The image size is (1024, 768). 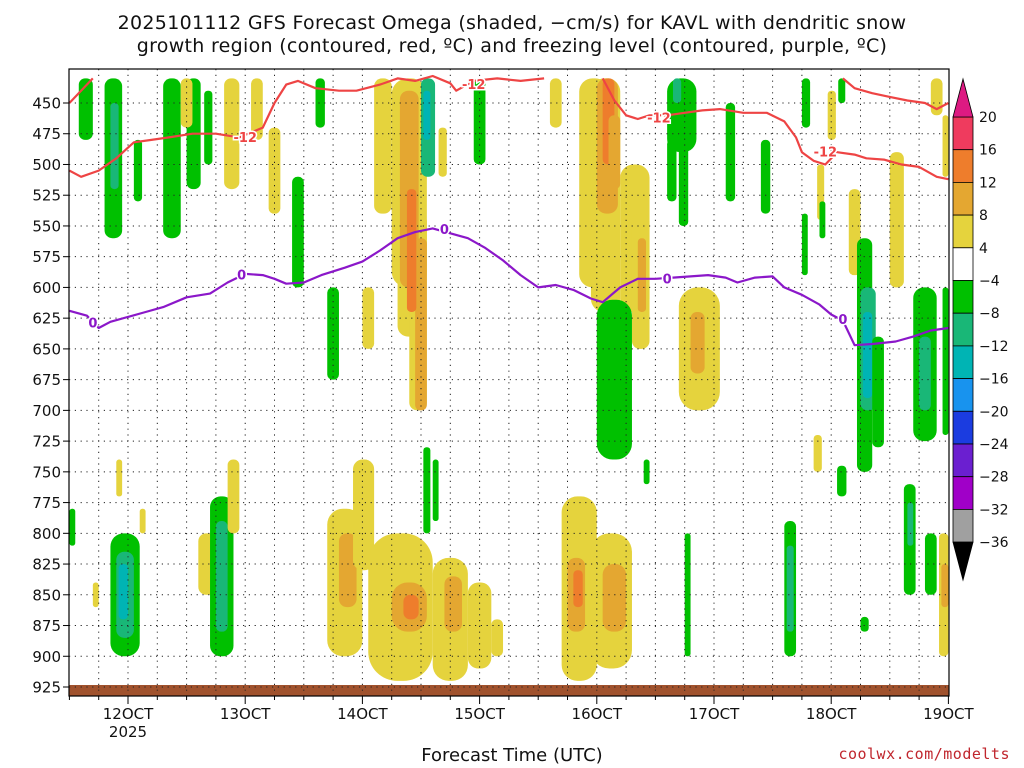 I want to click on y-tick-label: 500, so click(x=46, y=165).